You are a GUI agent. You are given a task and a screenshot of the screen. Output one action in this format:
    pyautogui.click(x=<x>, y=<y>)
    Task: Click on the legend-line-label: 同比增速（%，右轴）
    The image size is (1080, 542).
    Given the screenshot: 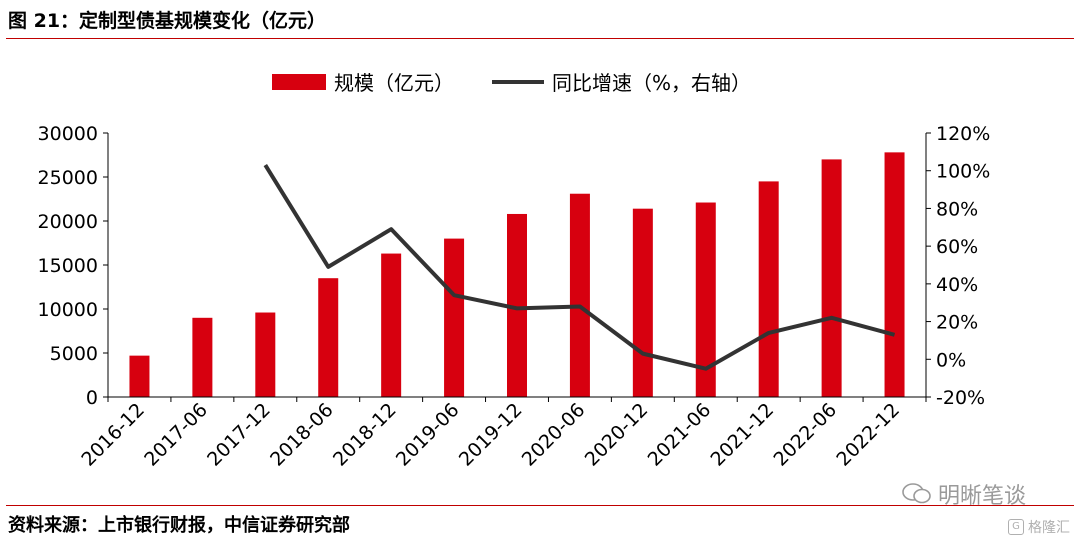 What is the action you would take?
    pyautogui.click(x=651, y=83)
    